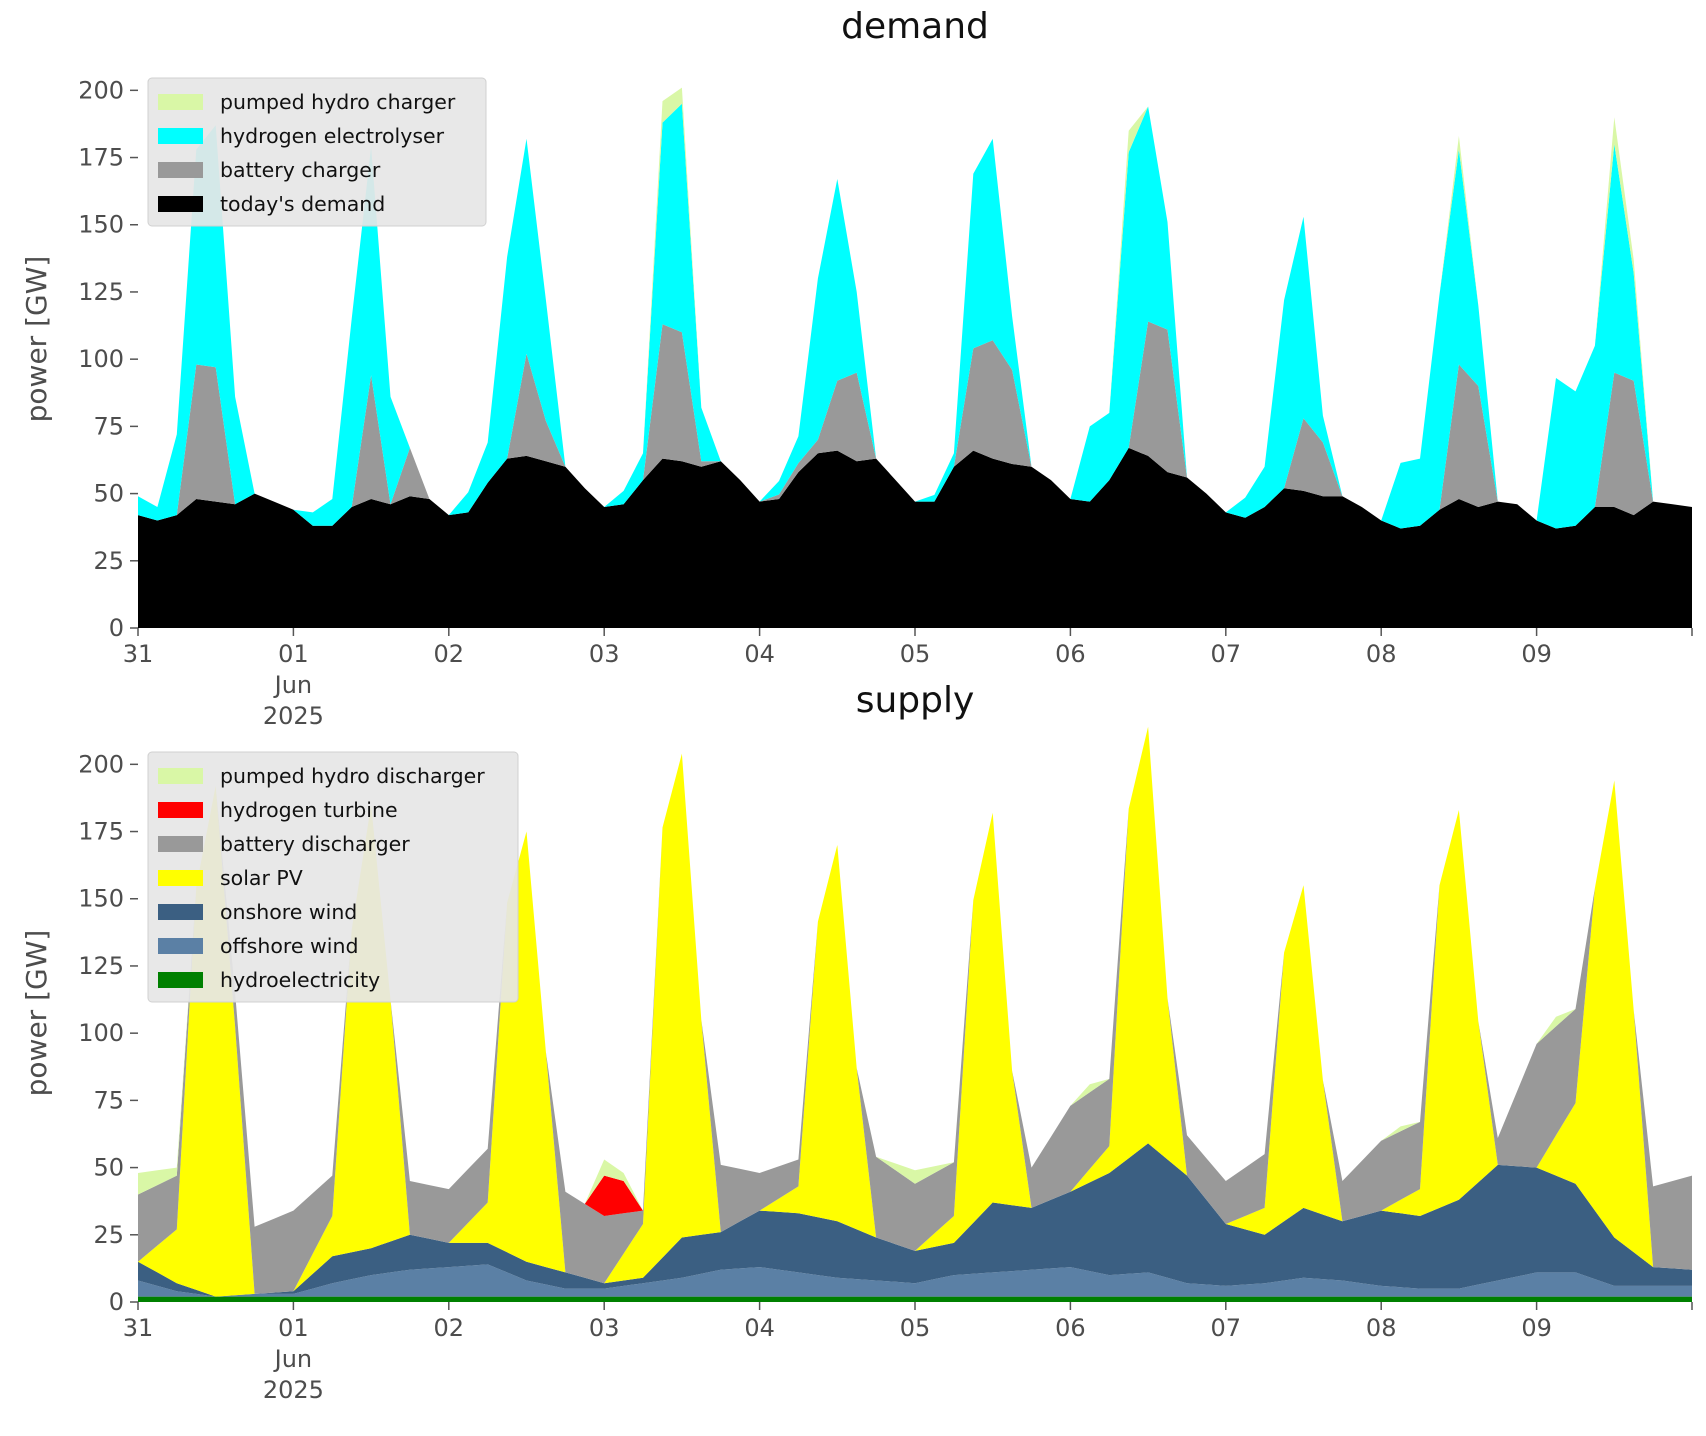  What do you see at coordinates (338, 102) in the screenshot?
I see `legend-label: pumped hydro charger` at bounding box center [338, 102].